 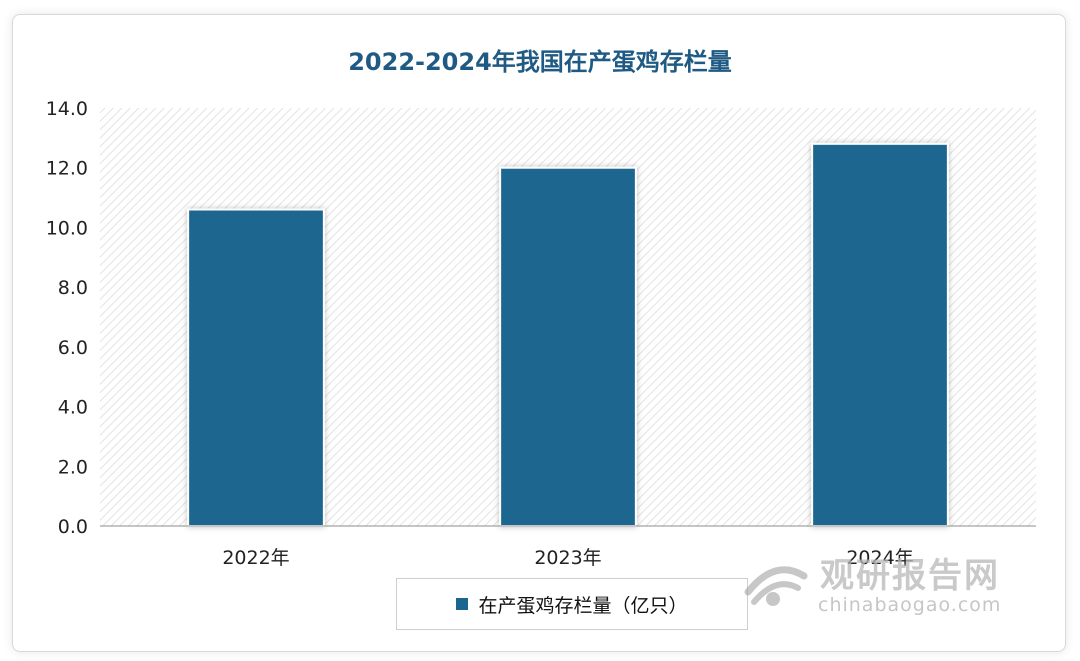 What do you see at coordinates (540, 62) in the screenshot?
I see `chart-title: 2022-2024年我国在产蛋鸡存栏量` at bounding box center [540, 62].